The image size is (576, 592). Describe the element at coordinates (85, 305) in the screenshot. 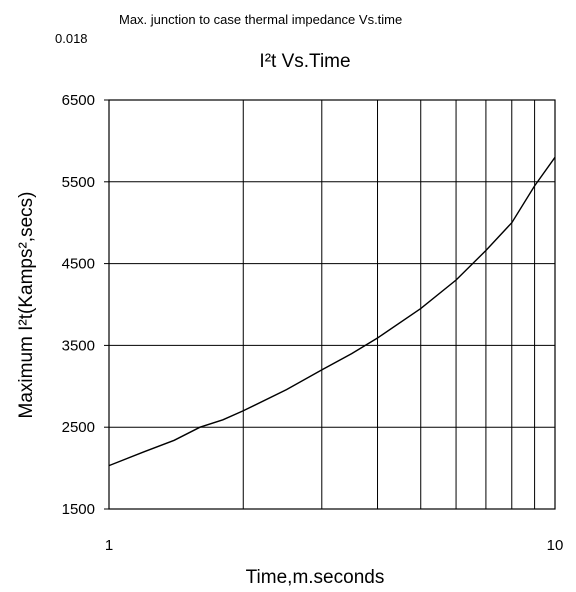

I see `y-axis-ticks: 6500 5500 4500 3500 2500 1500` at that location.